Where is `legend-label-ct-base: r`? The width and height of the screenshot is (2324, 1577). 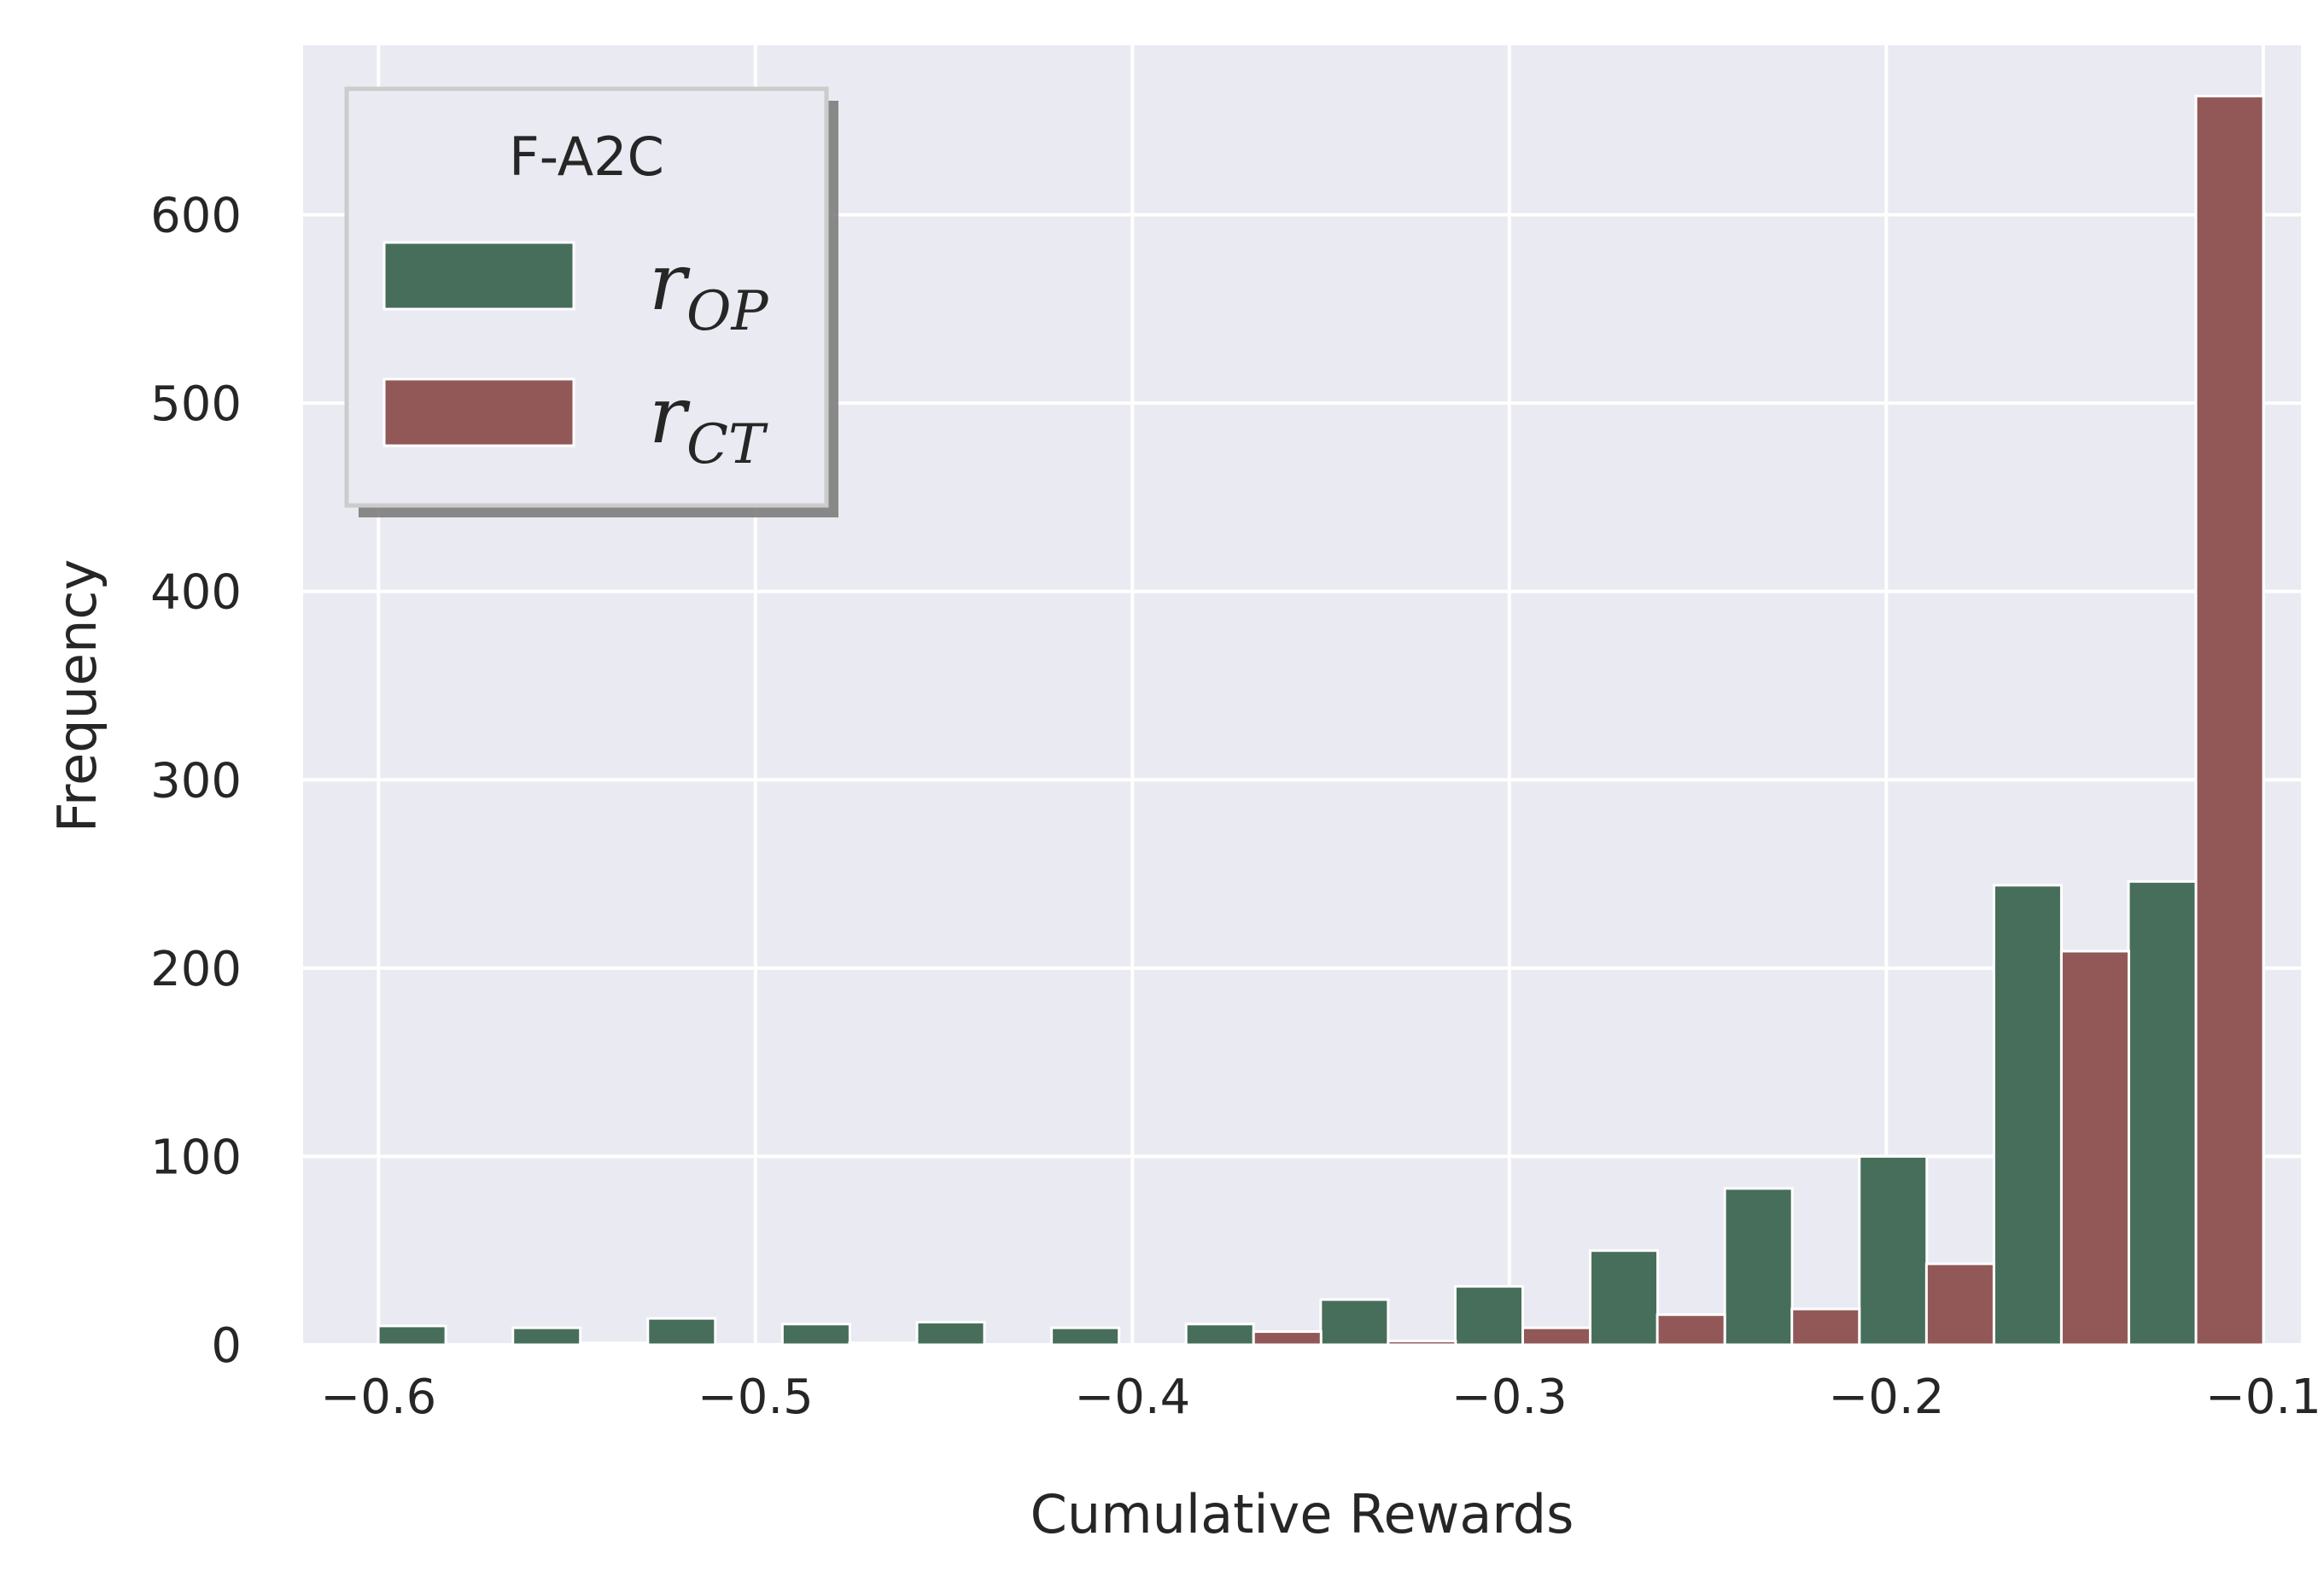
legend-label-ct-base: r is located at coordinates (670, 415).